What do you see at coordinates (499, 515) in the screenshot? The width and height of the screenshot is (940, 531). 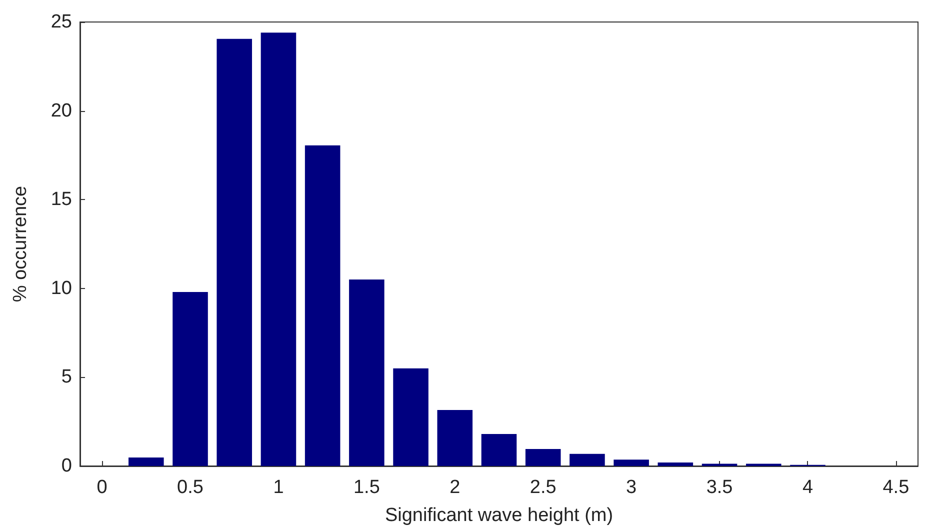 I see `x-axis-title: Significant wave height (m)` at bounding box center [499, 515].